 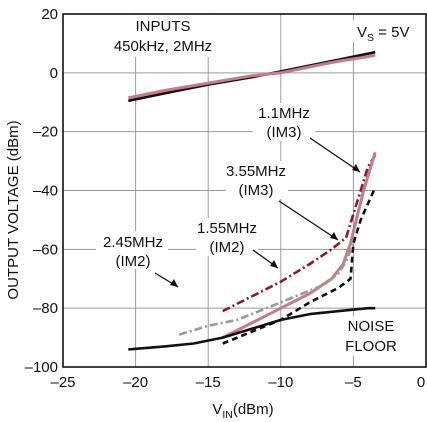 What do you see at coordinates (274, 264) in the screenshot?
I see `arrowhead-1-55mhz` at bounding box center [274, 264].